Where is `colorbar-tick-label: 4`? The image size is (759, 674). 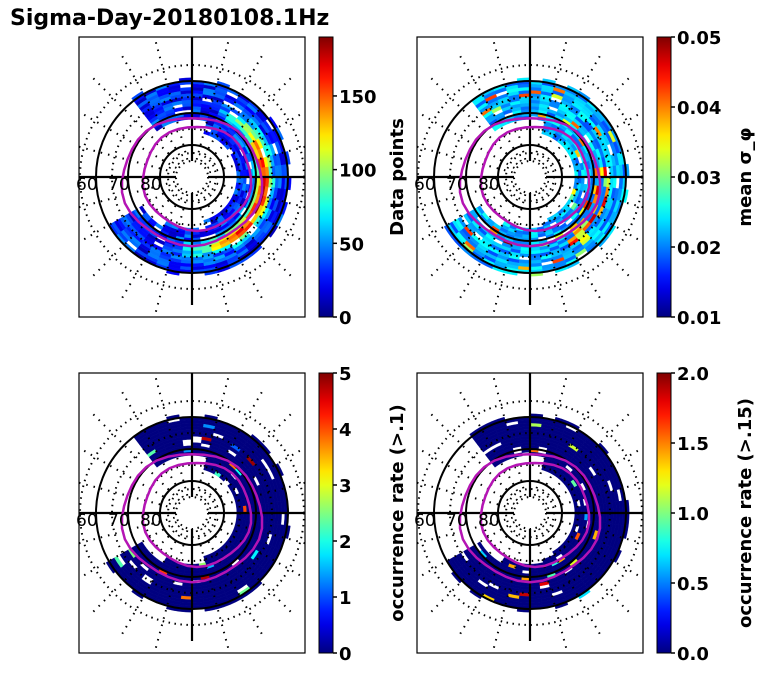 colorbar-tick-label: 4 is located at coordinates (345, 430).